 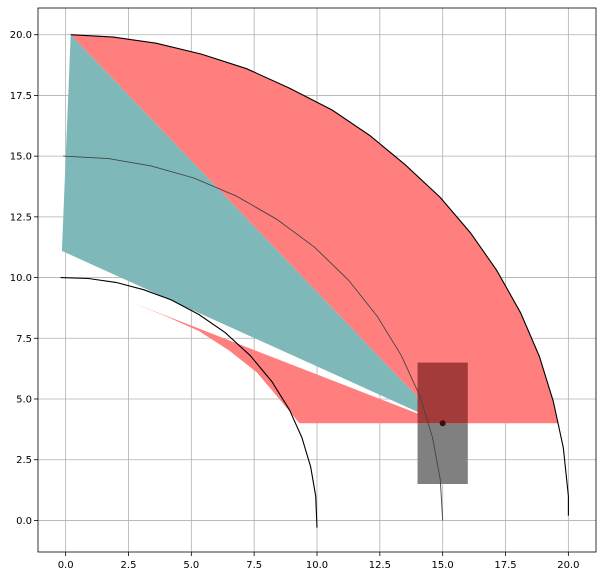 I want to click on y-tick-label: 10.0, so click(x=21, y=278).